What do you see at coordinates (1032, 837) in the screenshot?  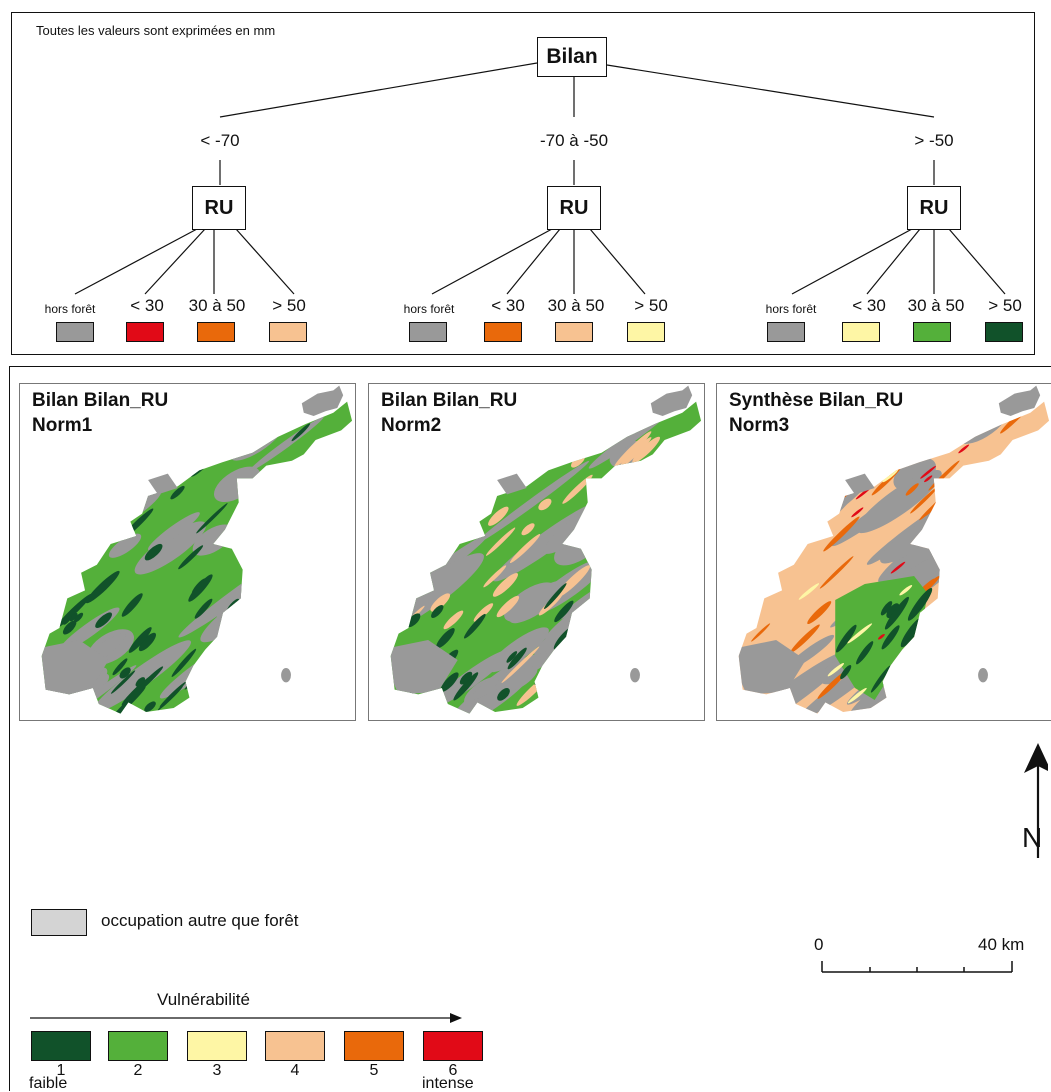 I see `north-label: N` at bounding box center [1032, 837].